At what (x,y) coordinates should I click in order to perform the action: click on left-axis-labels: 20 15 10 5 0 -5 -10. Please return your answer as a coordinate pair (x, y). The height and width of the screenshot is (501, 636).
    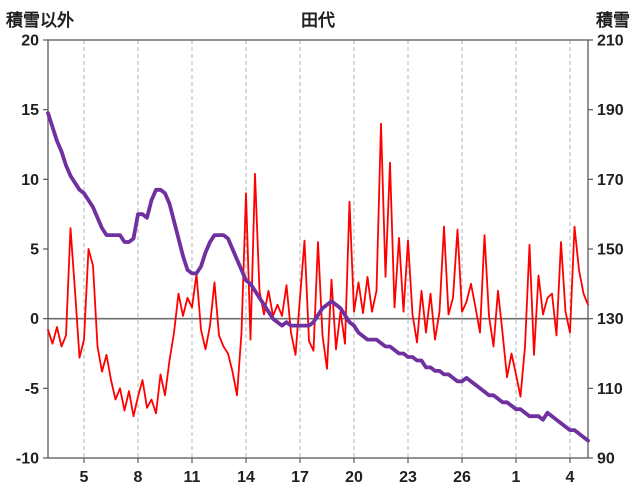
    Looking at the image, I should click on (32, 250).